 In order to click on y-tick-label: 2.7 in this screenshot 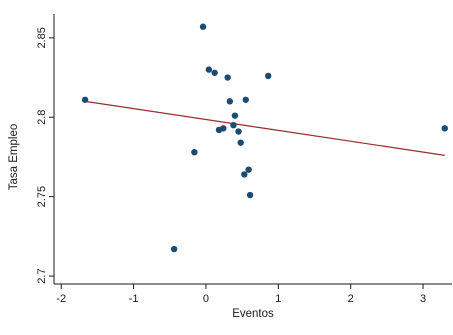, I will do `click(42, 275)`.